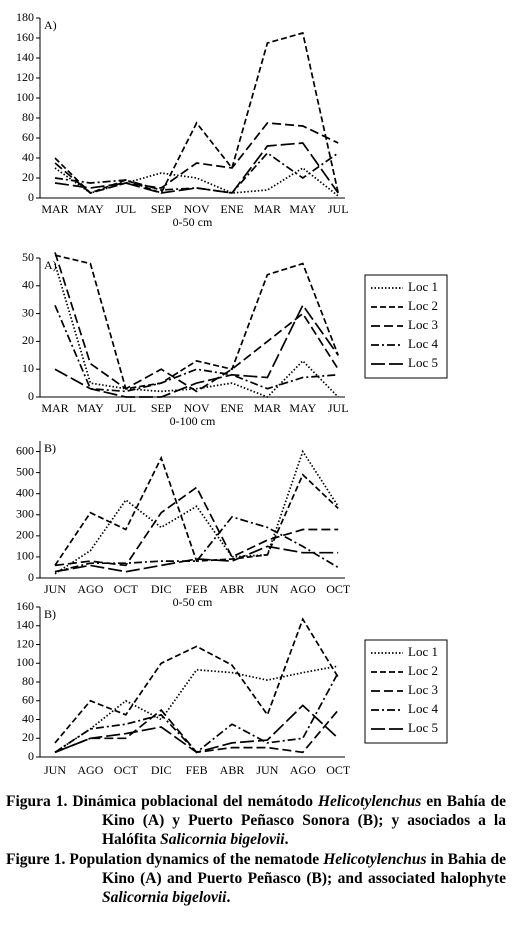  What do you see at coordinates (25, 492) in the screenshot?
I see `y-tick-label: 400` at bounding box center [25, 492].